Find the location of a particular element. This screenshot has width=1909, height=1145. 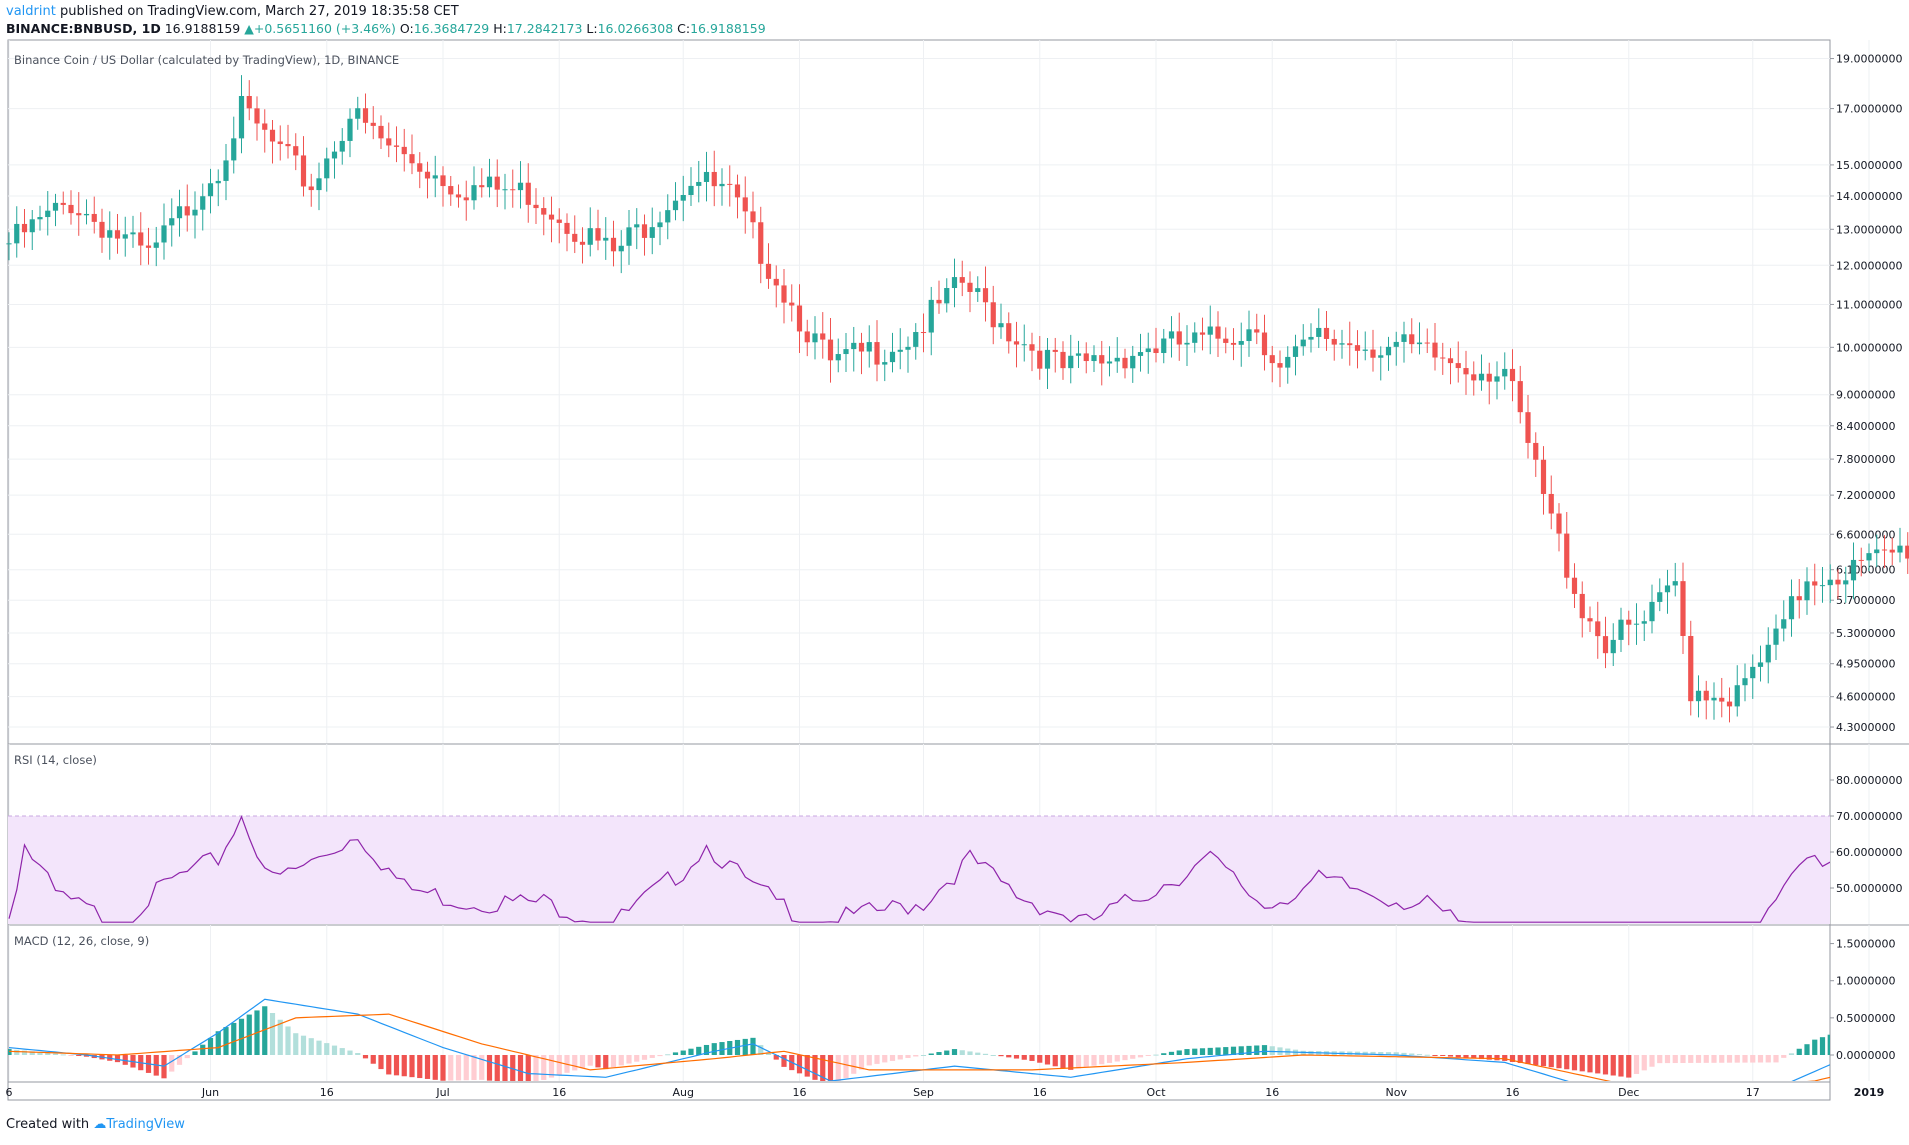

author-link: valdrint is located at coordinates (31, 11).